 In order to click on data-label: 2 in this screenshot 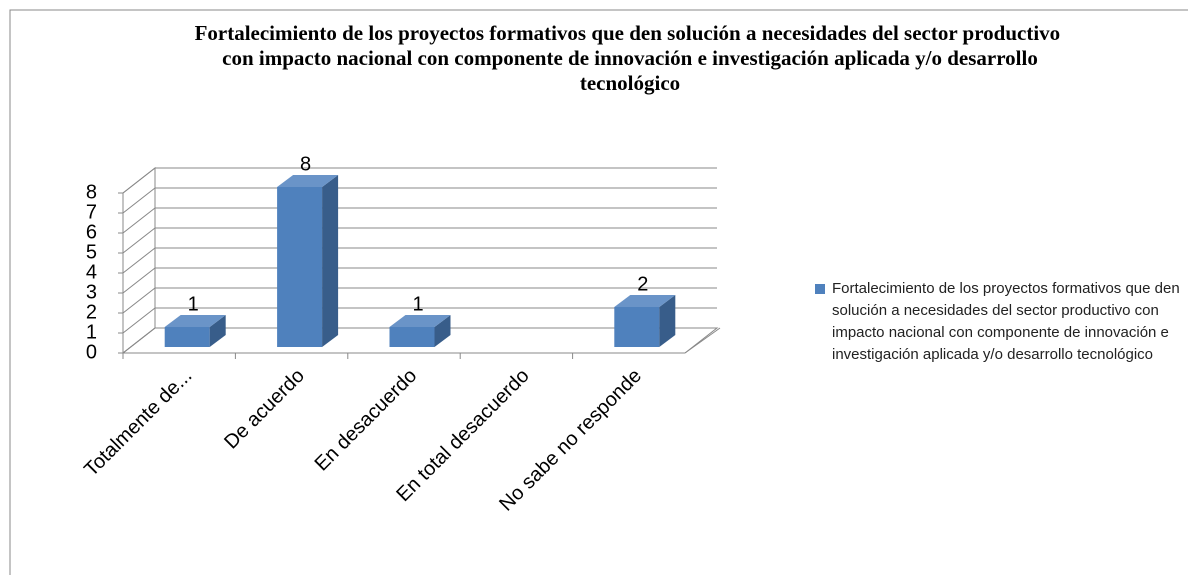, I will do `click(642, 284)`.